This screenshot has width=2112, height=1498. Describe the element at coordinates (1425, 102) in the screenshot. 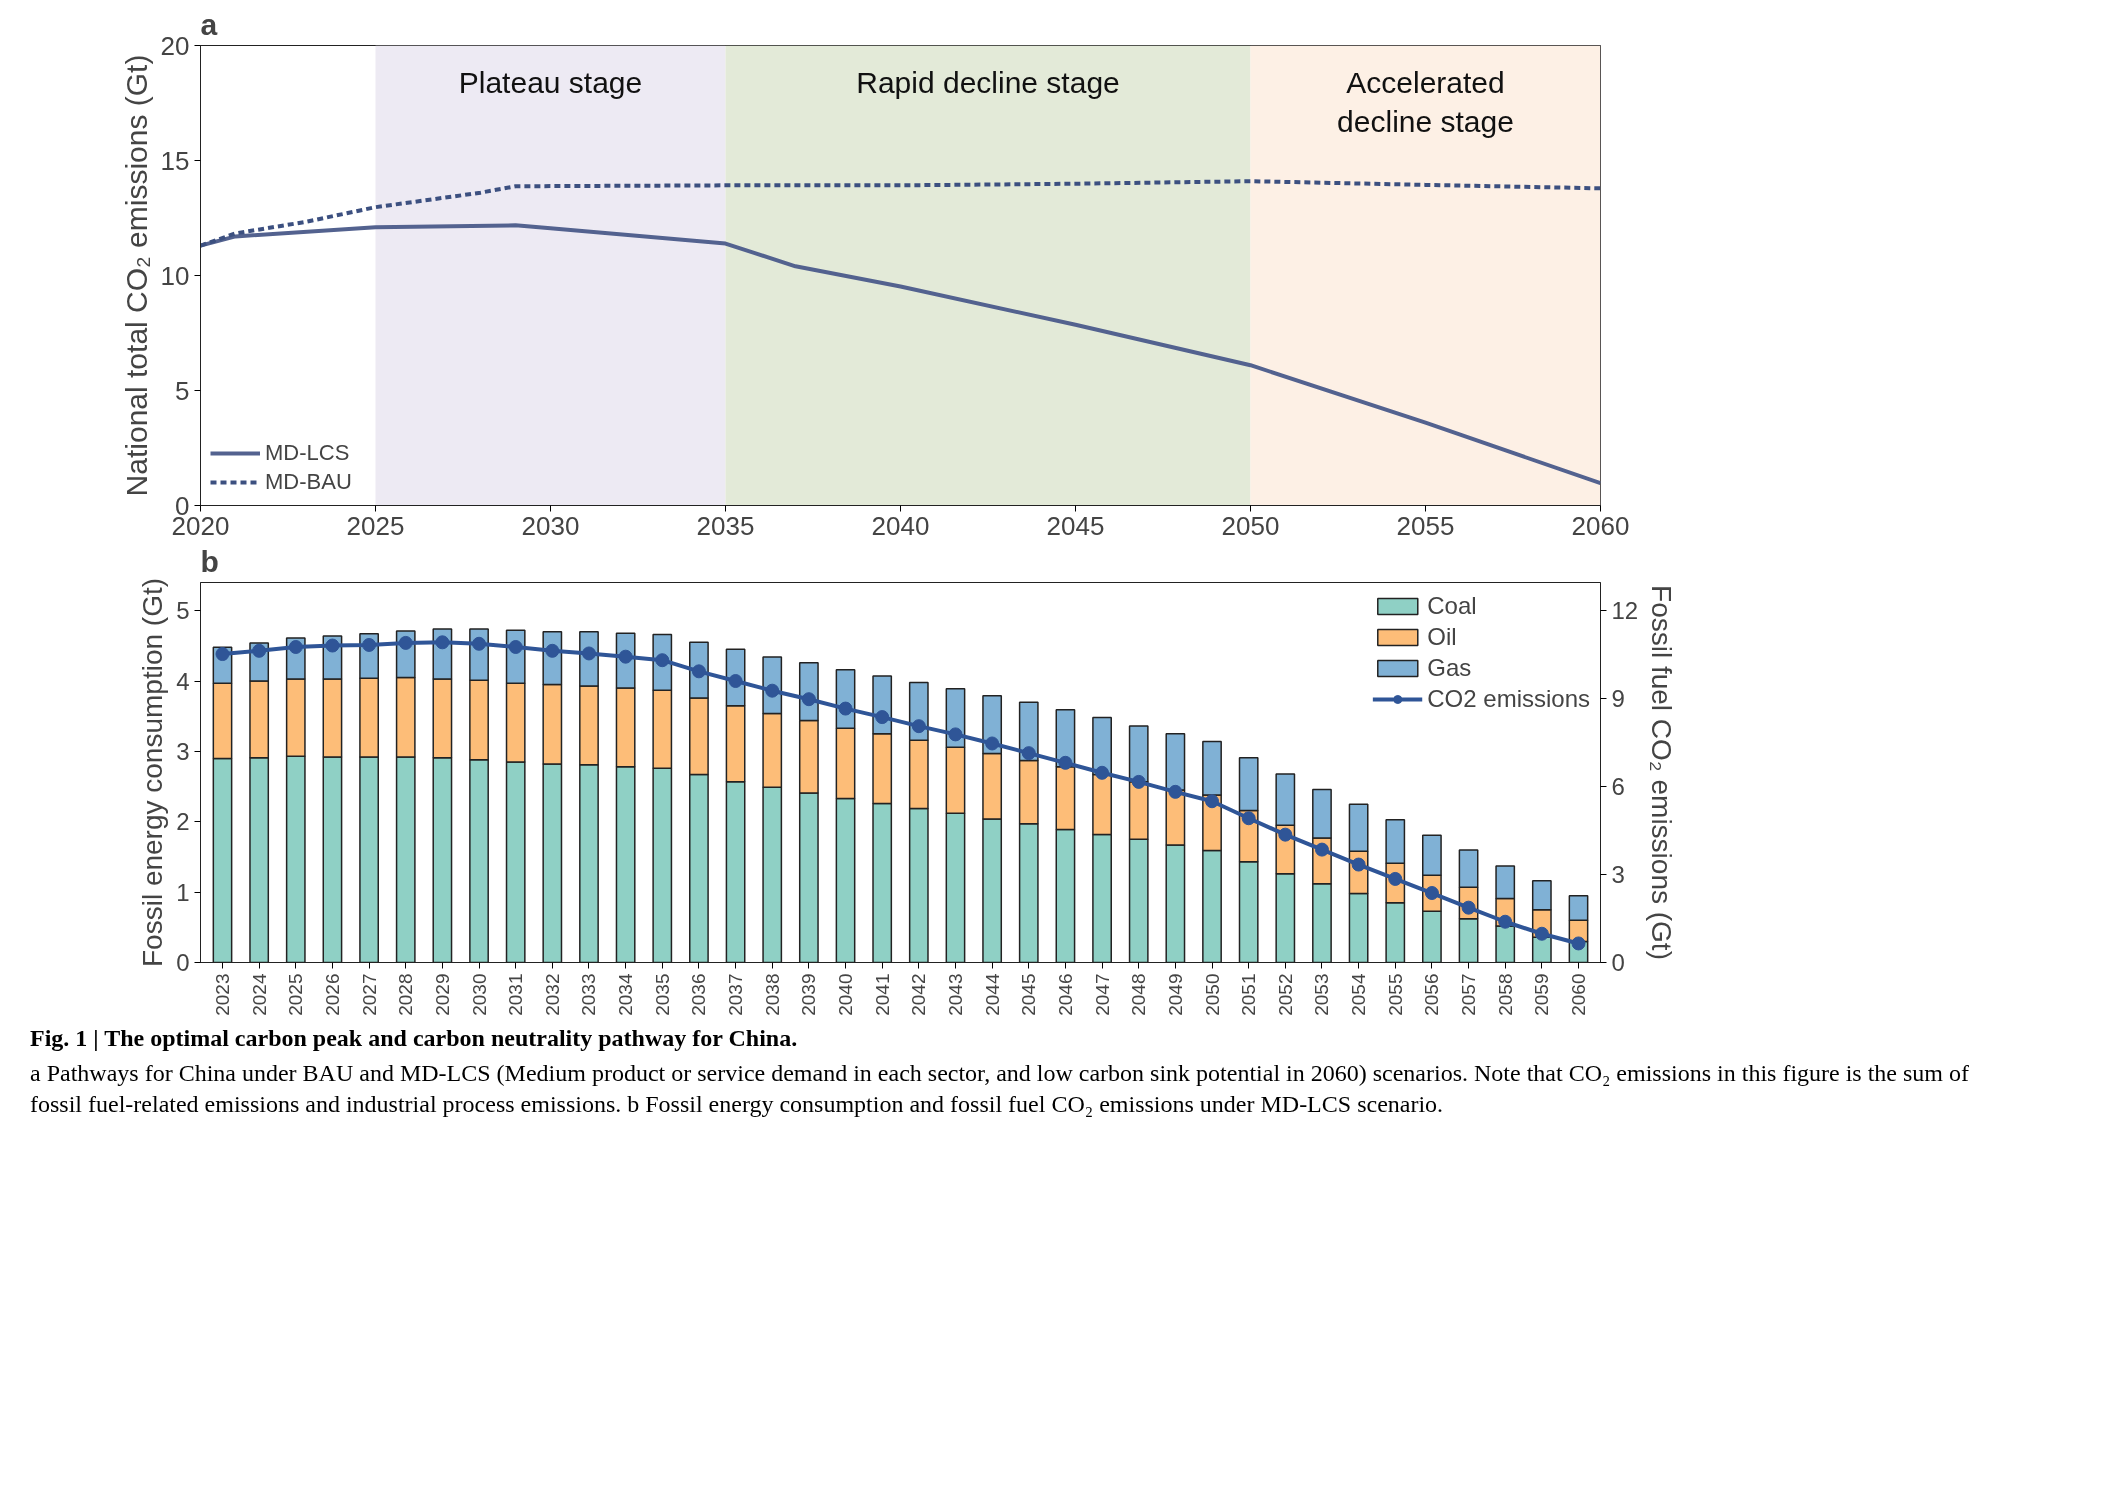

I see `band-label: Accelerated decline stage` at that location.